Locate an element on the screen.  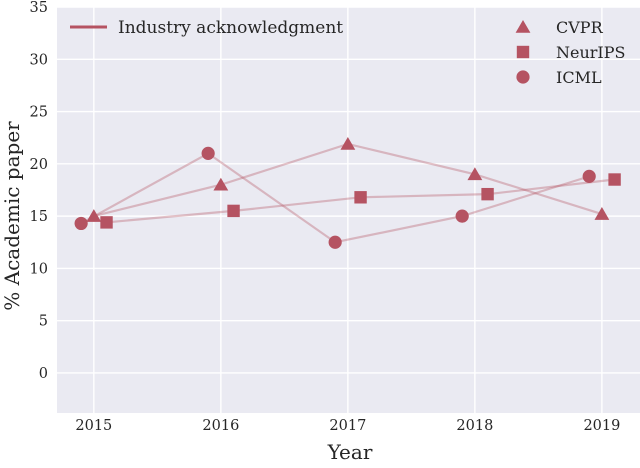
x-tick-label: 2017 is located at coordinates (347, 426).